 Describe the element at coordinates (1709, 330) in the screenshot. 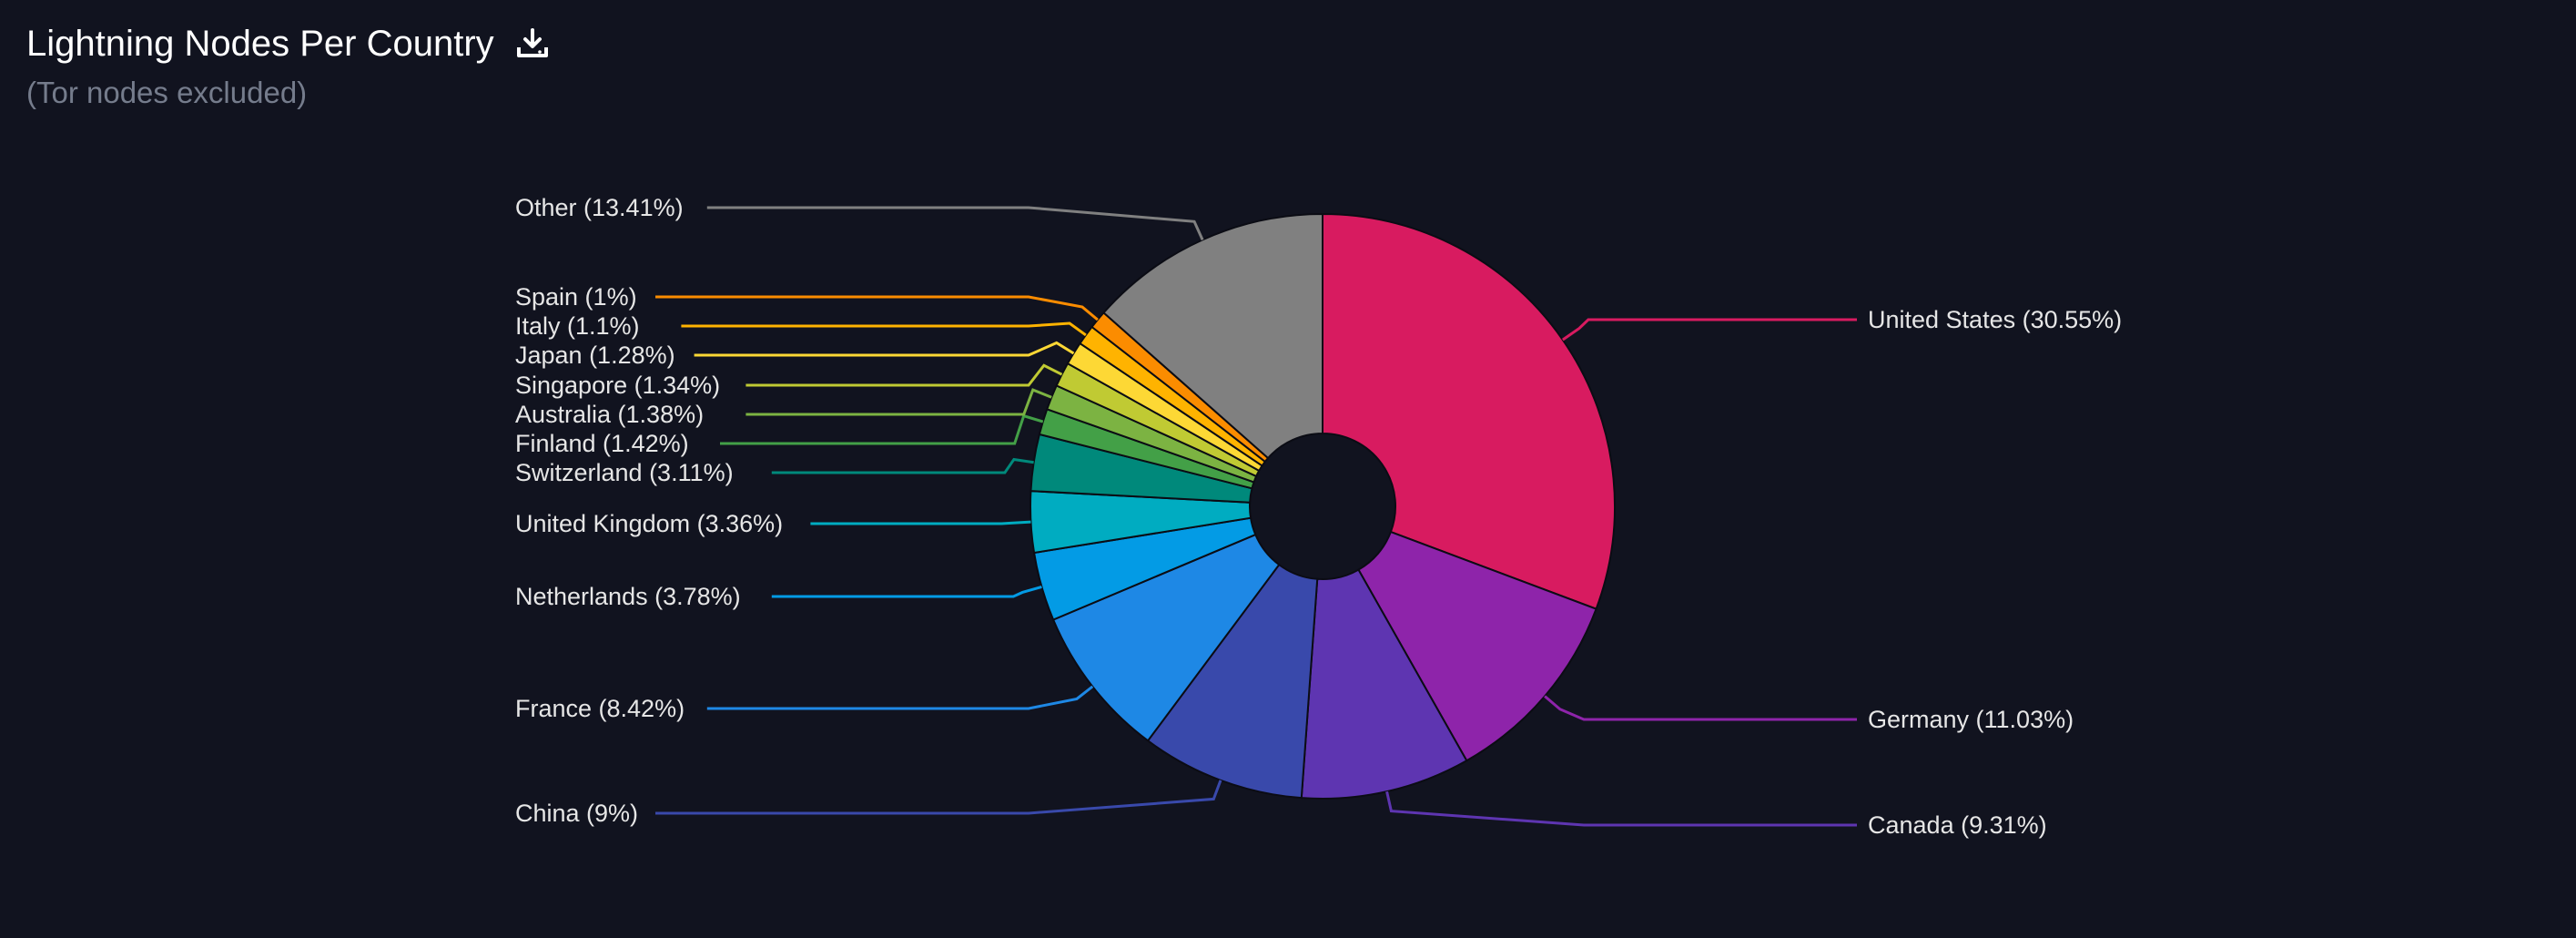

I see `leader-line-united-states` at that location.